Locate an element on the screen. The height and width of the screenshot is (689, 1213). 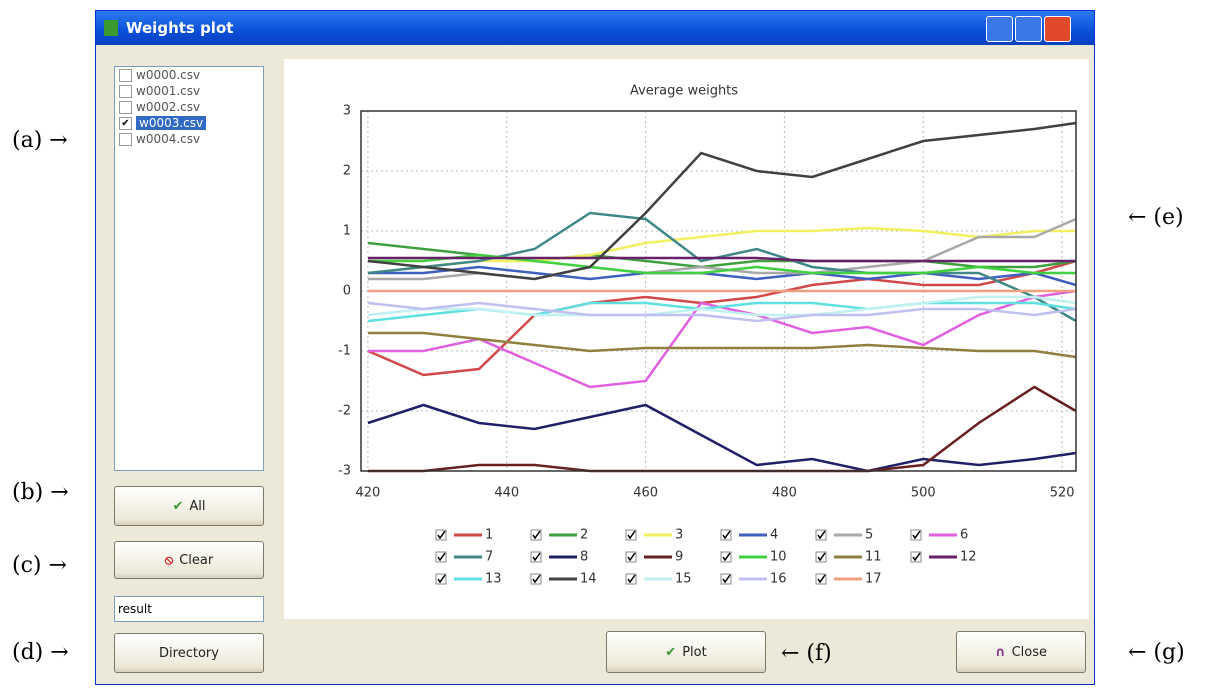
file-item: w0002.csv is located at coordinates (189, 107).